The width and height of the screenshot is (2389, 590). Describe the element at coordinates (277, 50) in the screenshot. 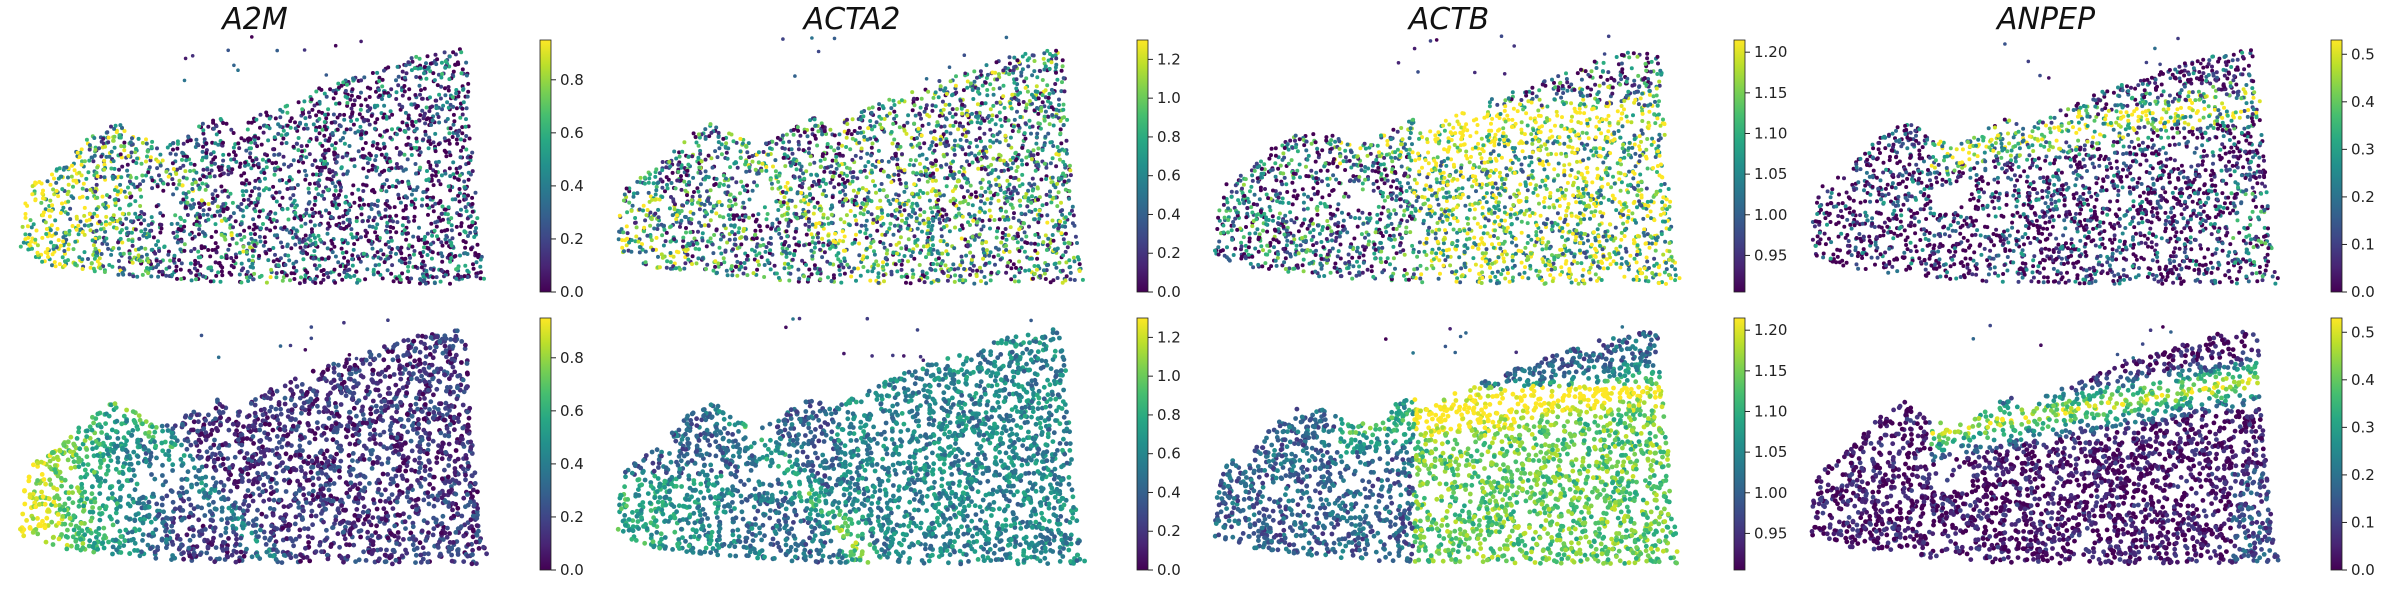

I see `stray-spot` at that location.